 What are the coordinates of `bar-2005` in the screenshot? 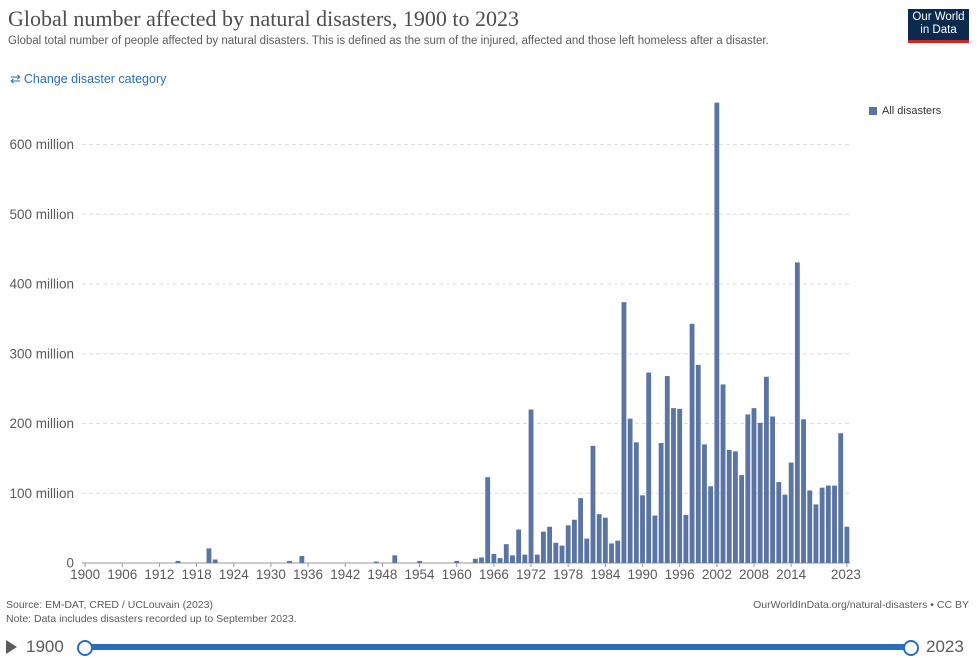 It's located at (735, 507).